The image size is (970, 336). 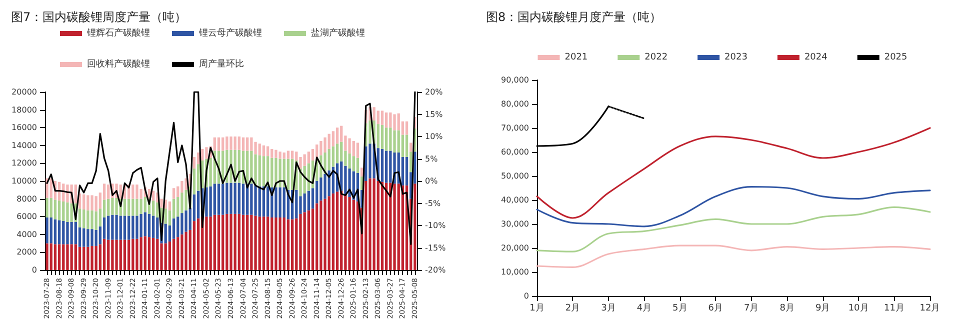 I want to click on x-tick-label: 8月, so click(x=787, y=309).